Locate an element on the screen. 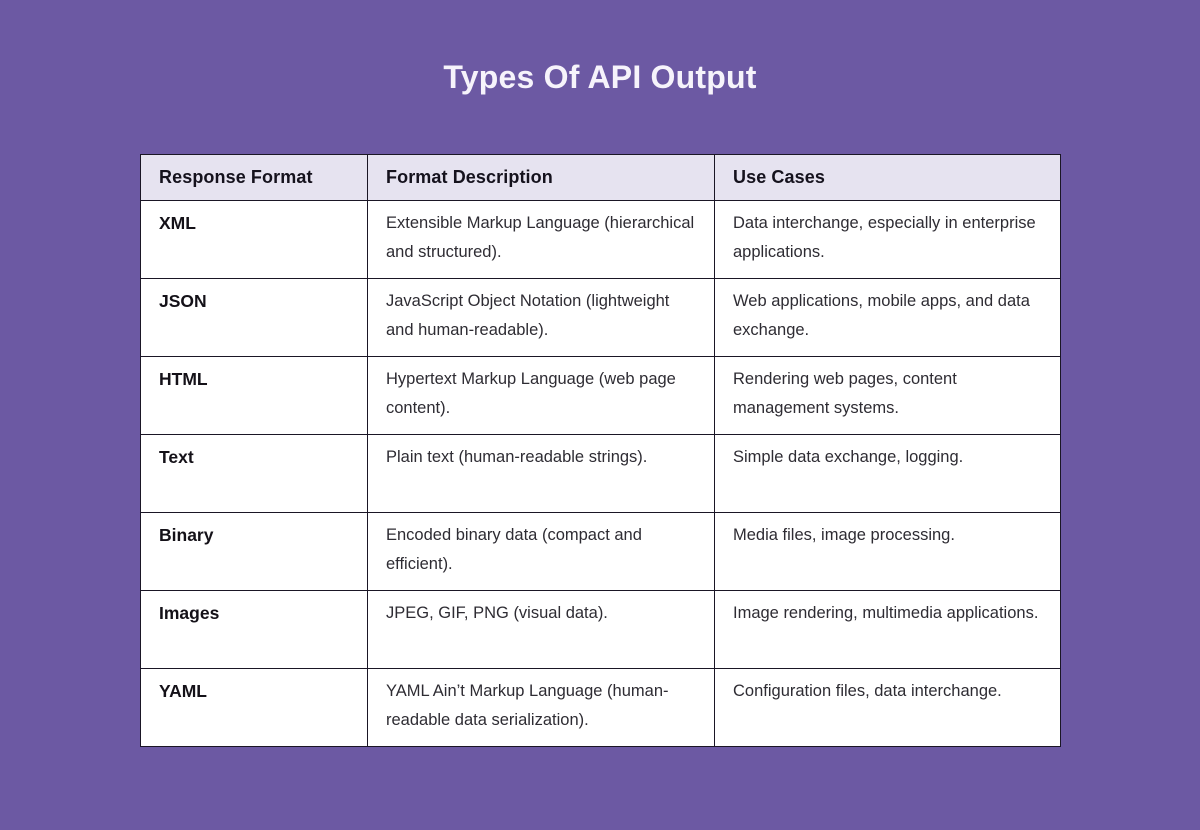 This screenshot has width=1200, height=830. description-cell: JPEG, GIF, PNG (visual data). is located at coordinates (541, 629).